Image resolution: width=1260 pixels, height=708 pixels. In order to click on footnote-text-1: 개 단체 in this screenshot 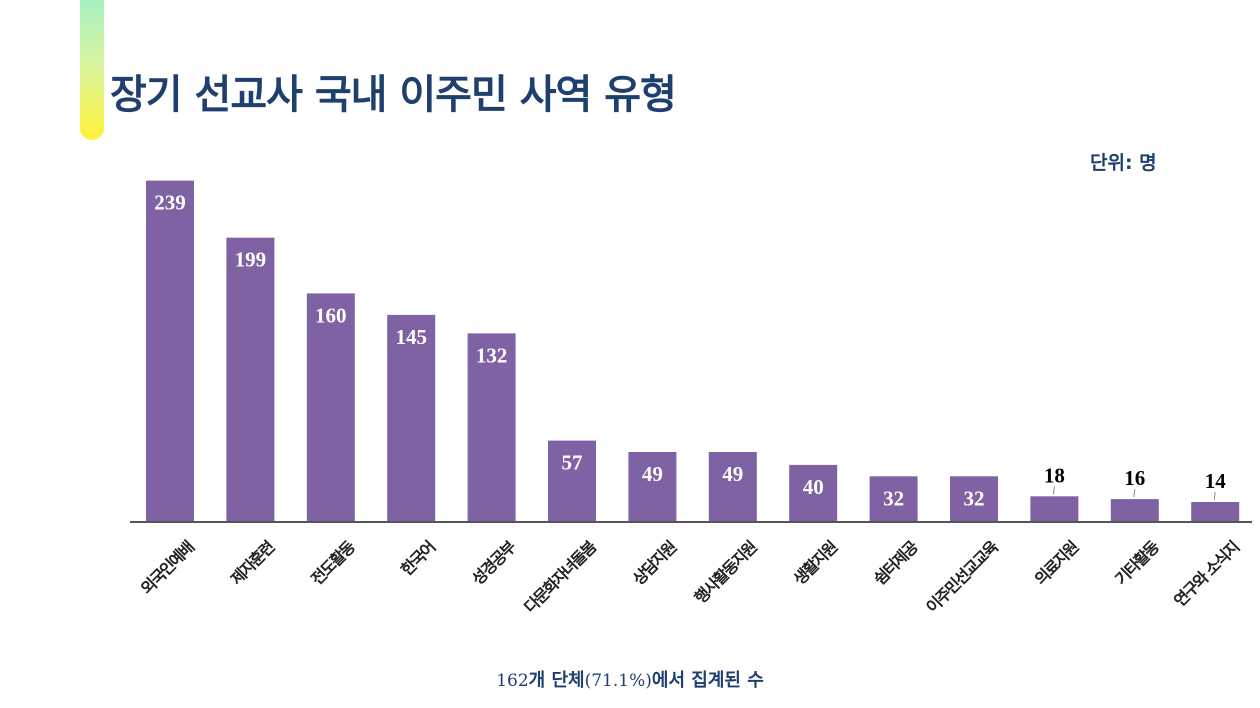, I will do `click(556, 680)`.